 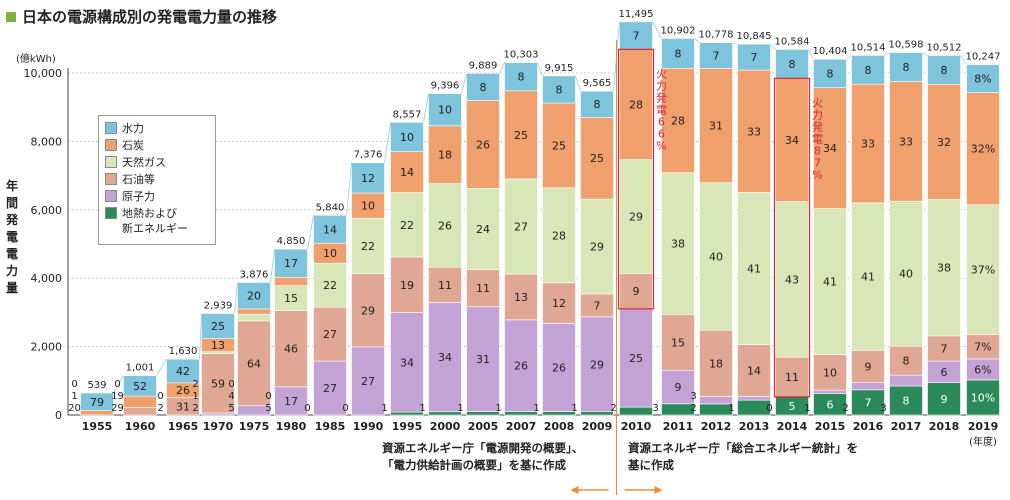 I want to click on segment-label-oil: 15, so click(x=678, y=342).